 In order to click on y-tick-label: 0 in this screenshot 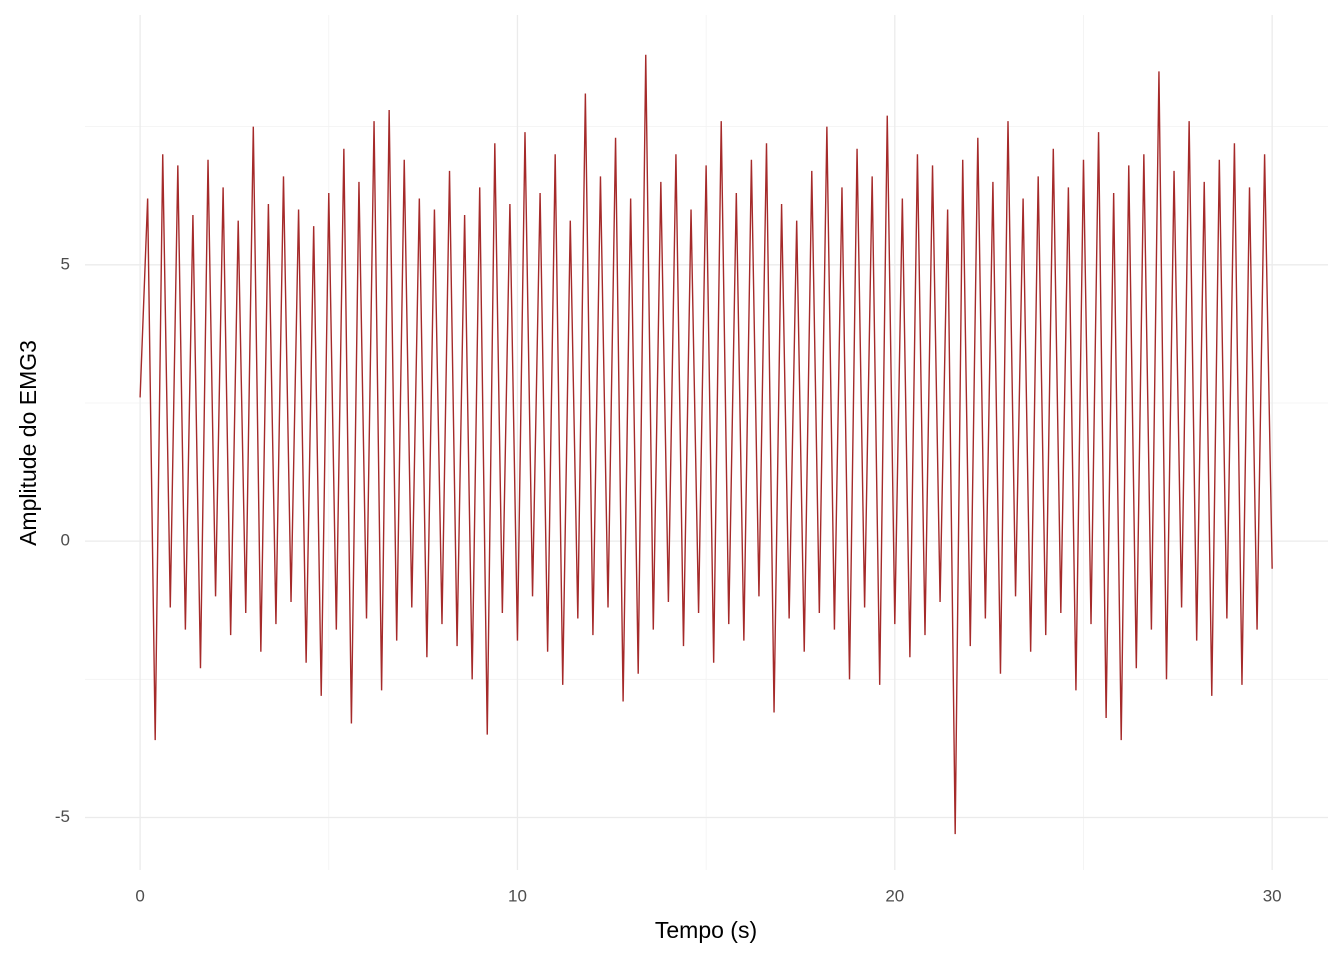, I will do `click(65, 540)`.